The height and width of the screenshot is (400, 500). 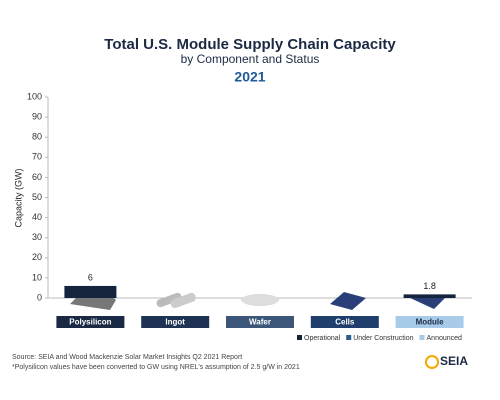 I want to click on y-tick-label: 100, so click(x=34, y=96).